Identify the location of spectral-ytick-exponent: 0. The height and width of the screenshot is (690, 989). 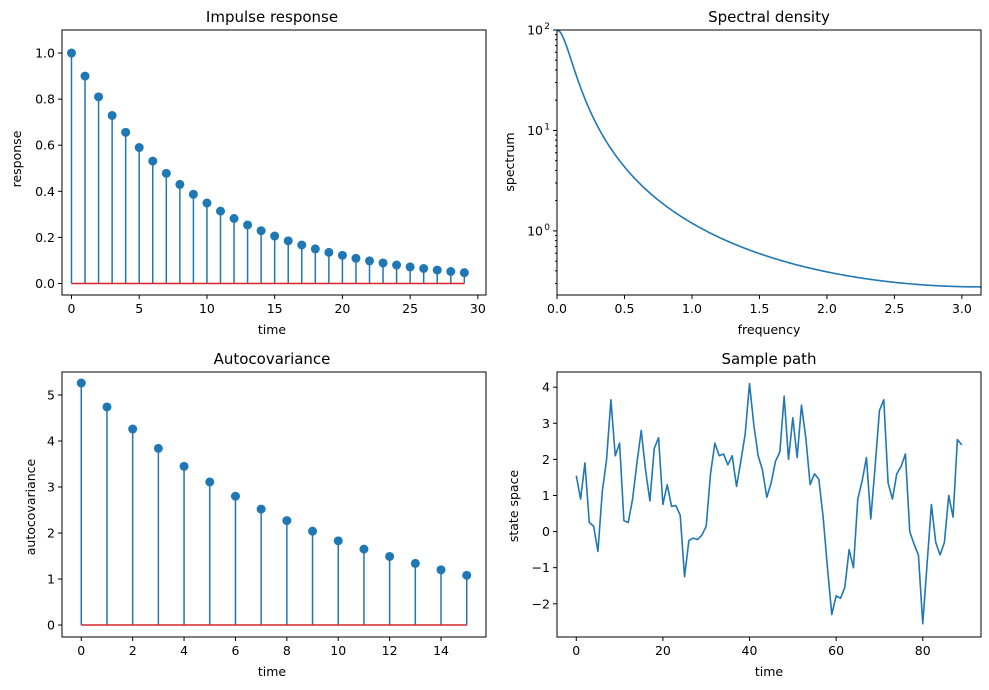
(547, 228).